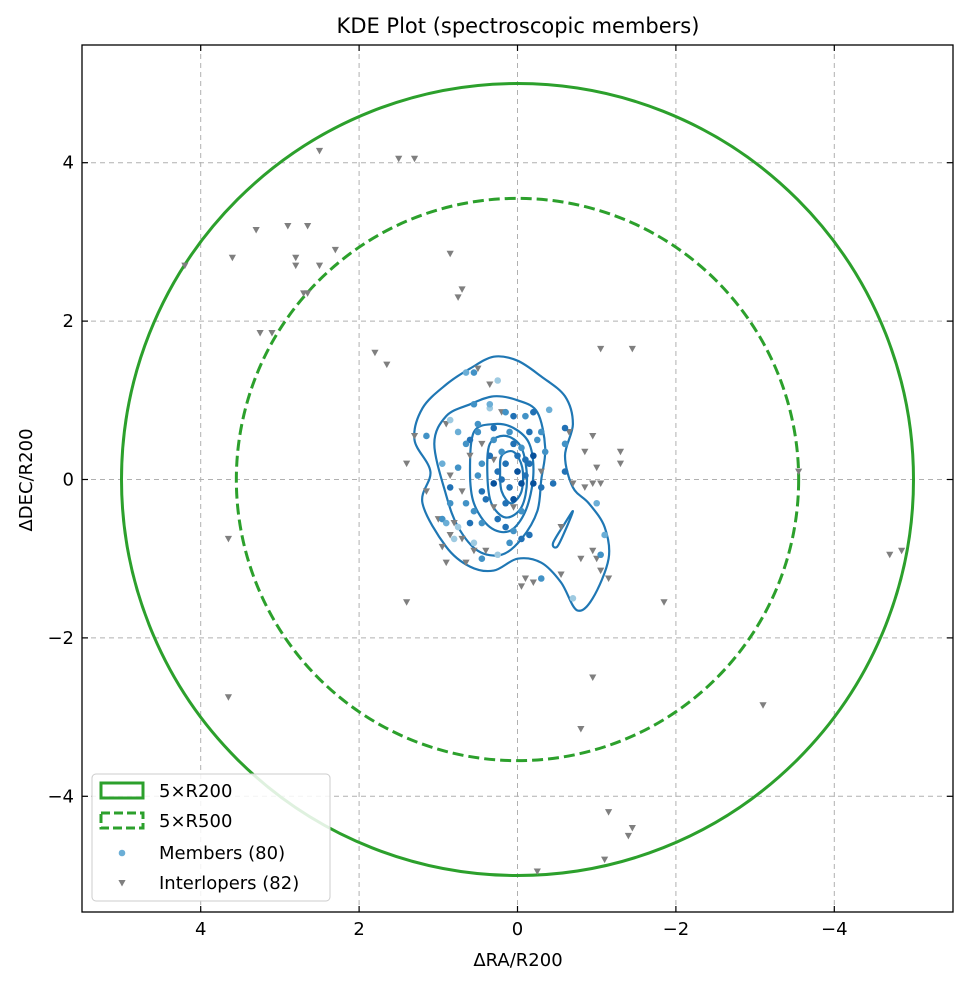 This screenshot has width=969, height=984. I want to click on x-tick-label: 2, so click(358, 929).